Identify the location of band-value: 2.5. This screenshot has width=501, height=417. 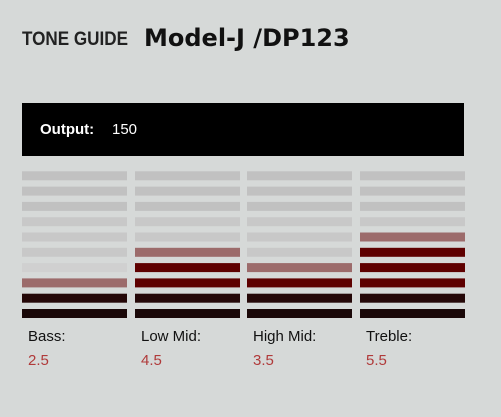
(38, 360).